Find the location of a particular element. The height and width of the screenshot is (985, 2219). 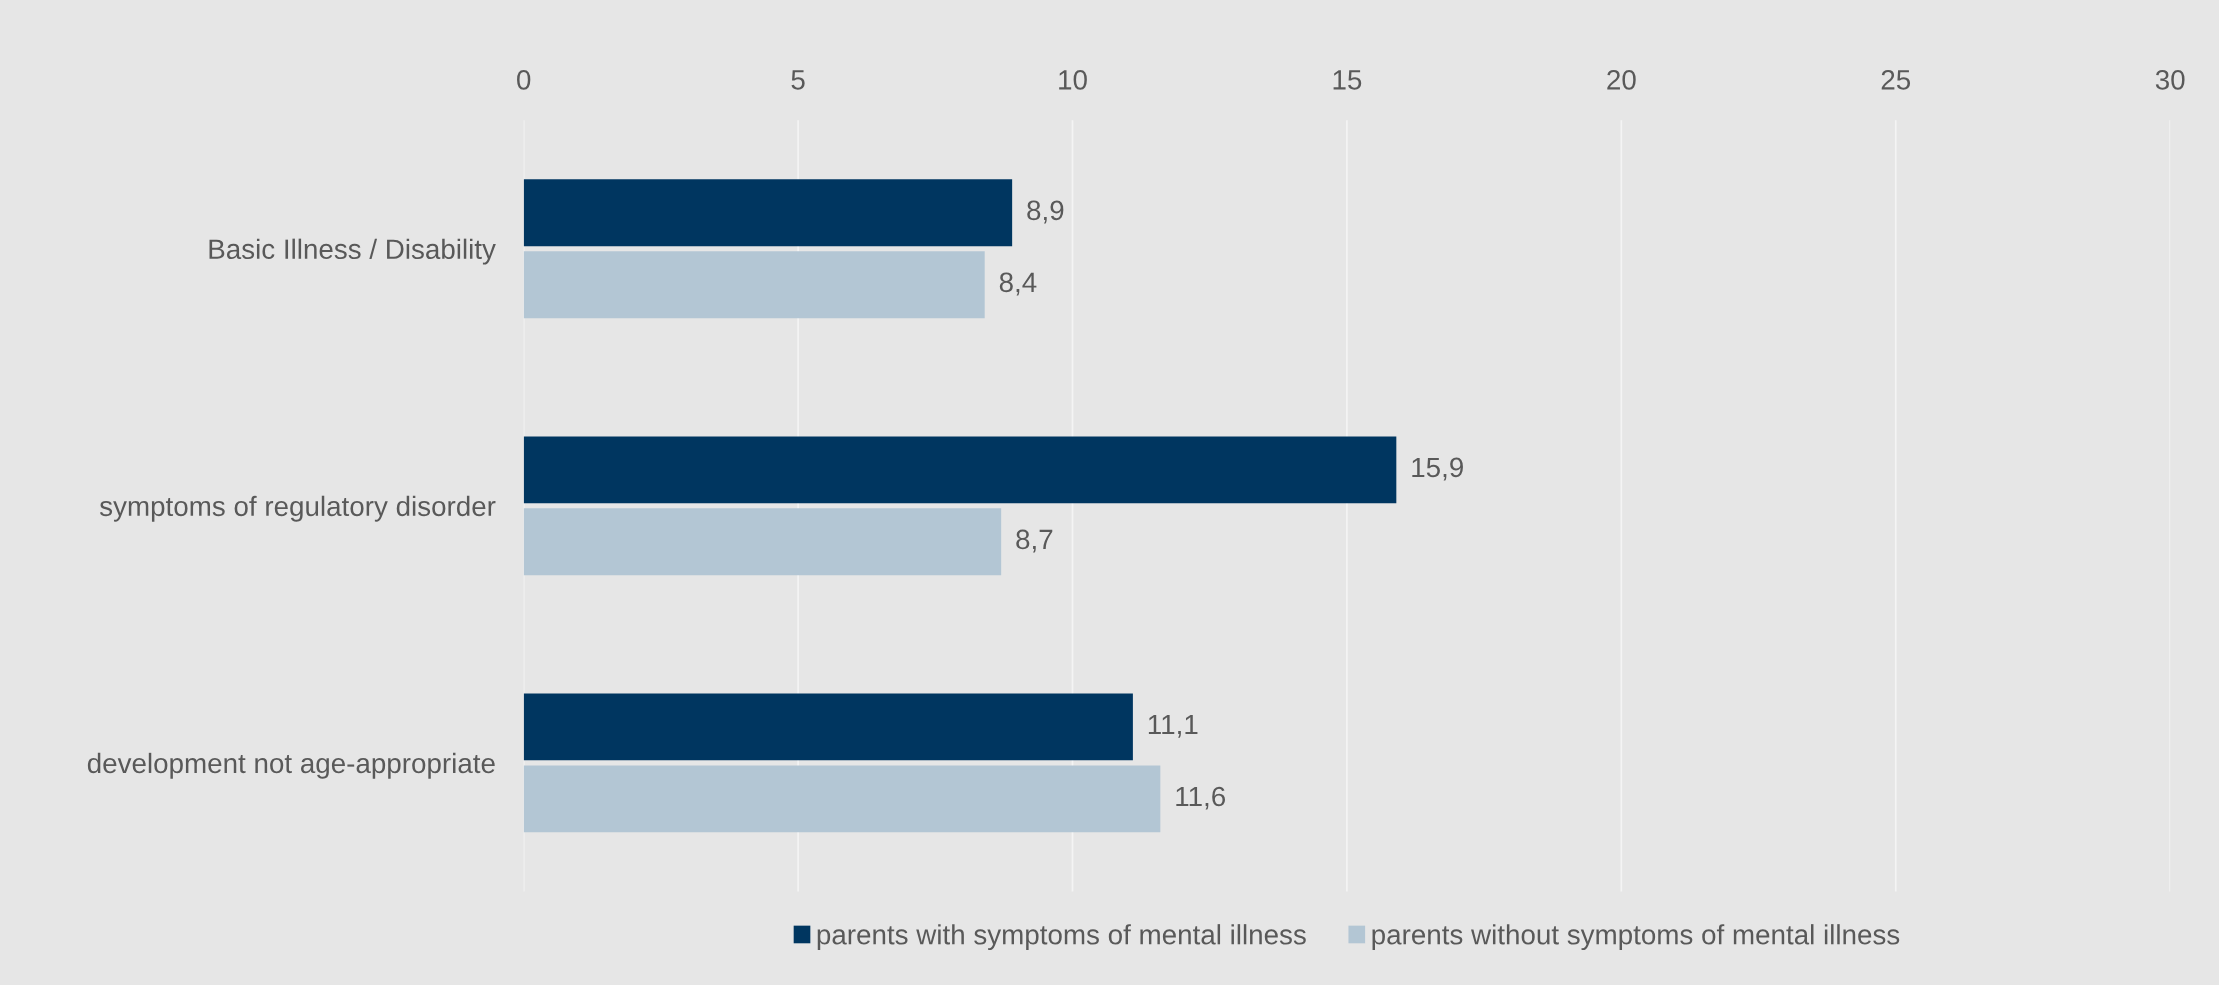

legend-label: parents without symptoms of mental illness is located at coordinates (1636, 937).